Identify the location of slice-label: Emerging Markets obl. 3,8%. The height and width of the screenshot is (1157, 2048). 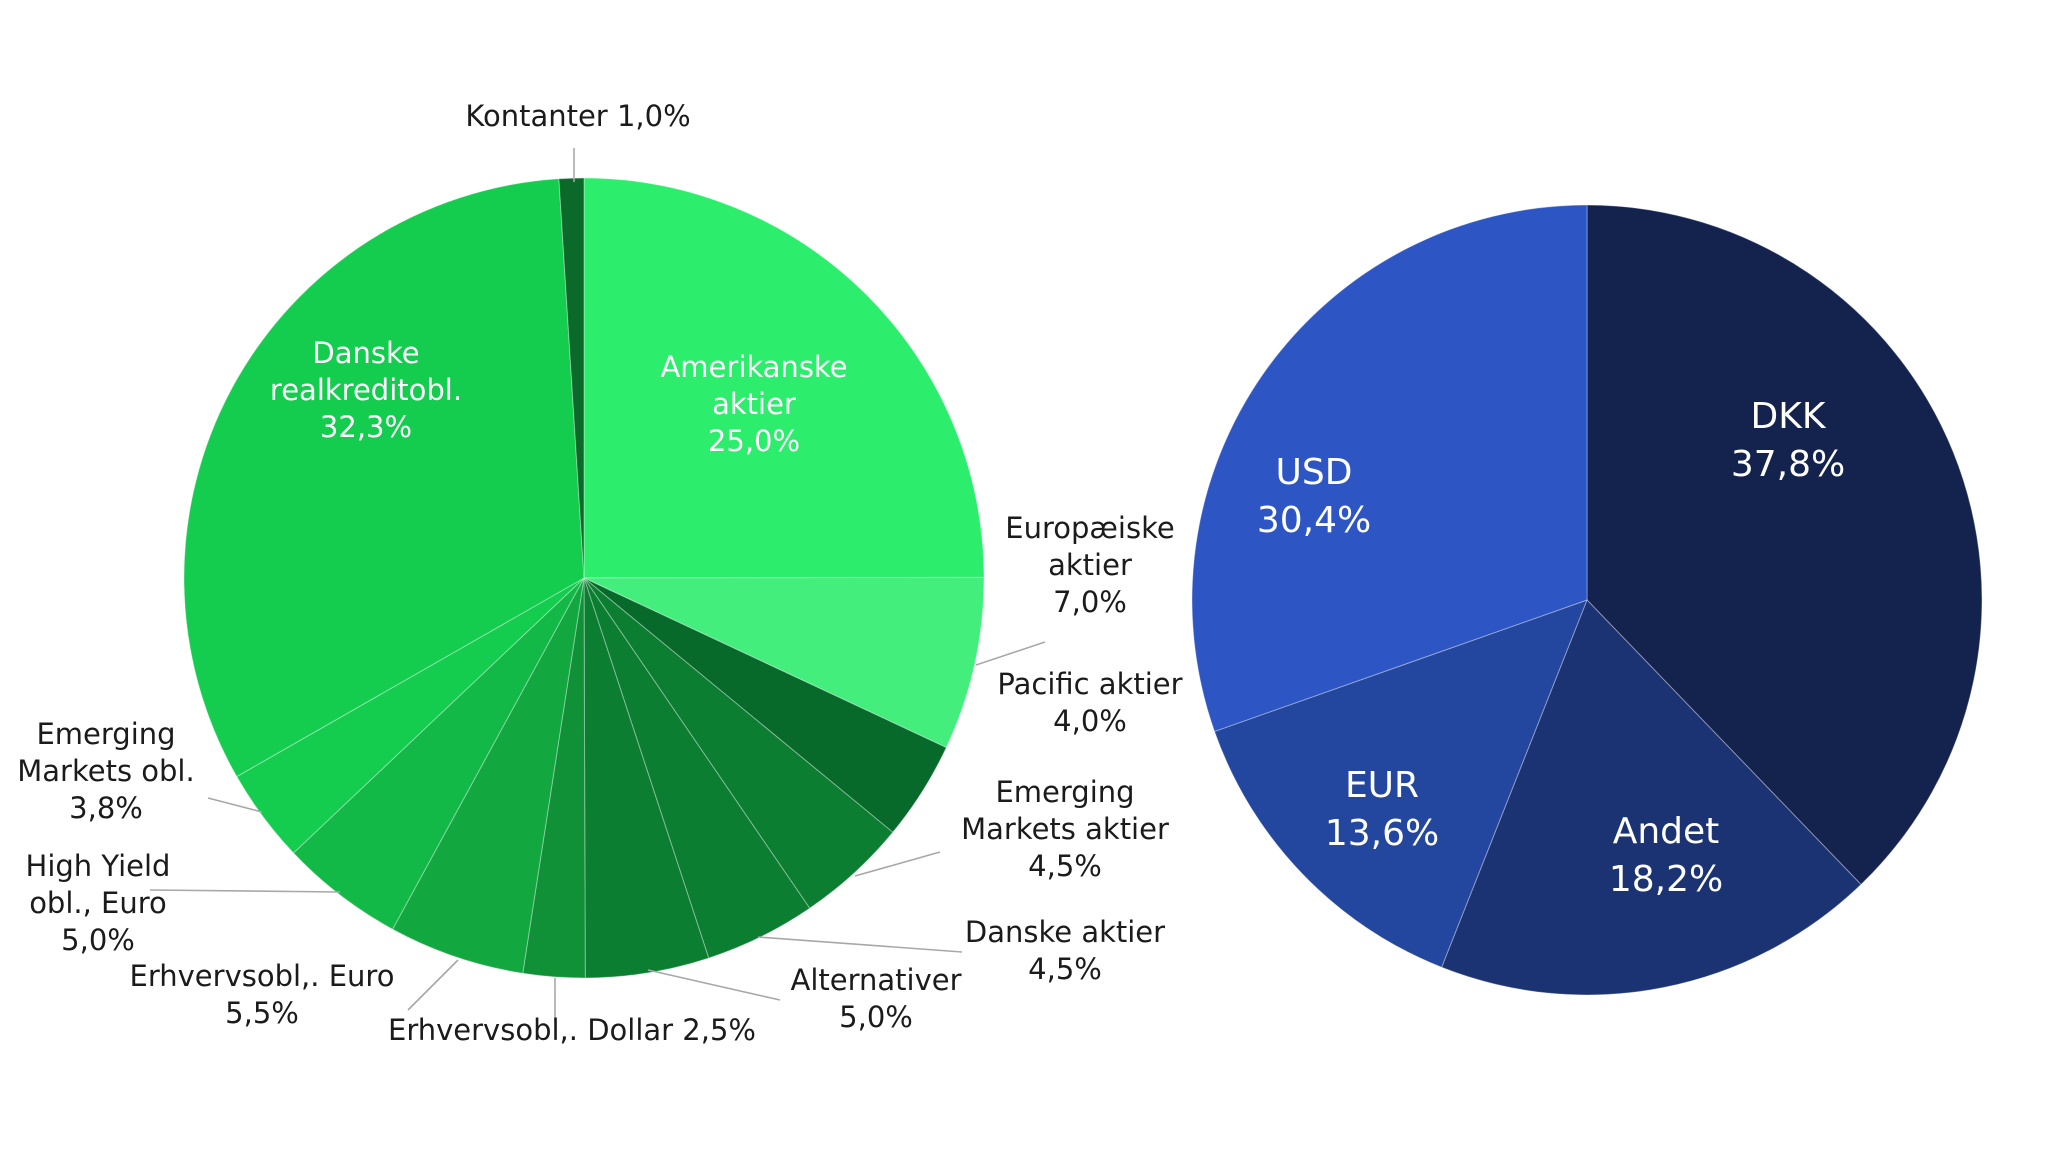
(105, 771).